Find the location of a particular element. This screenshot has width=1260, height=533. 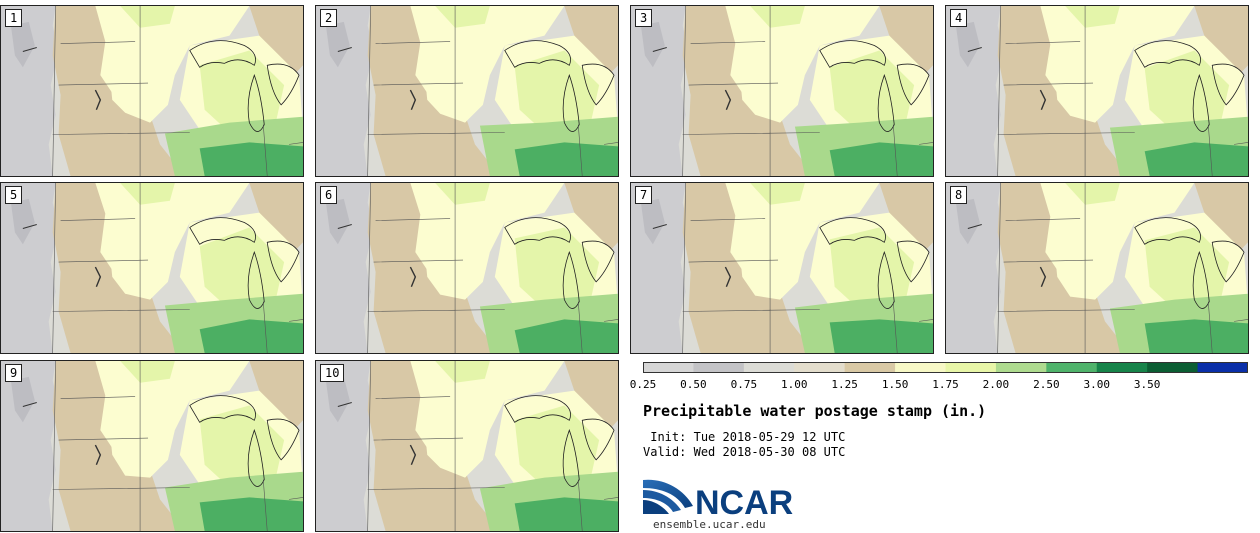

ncar-logo: NCAR is located at coordinates (718, 500).